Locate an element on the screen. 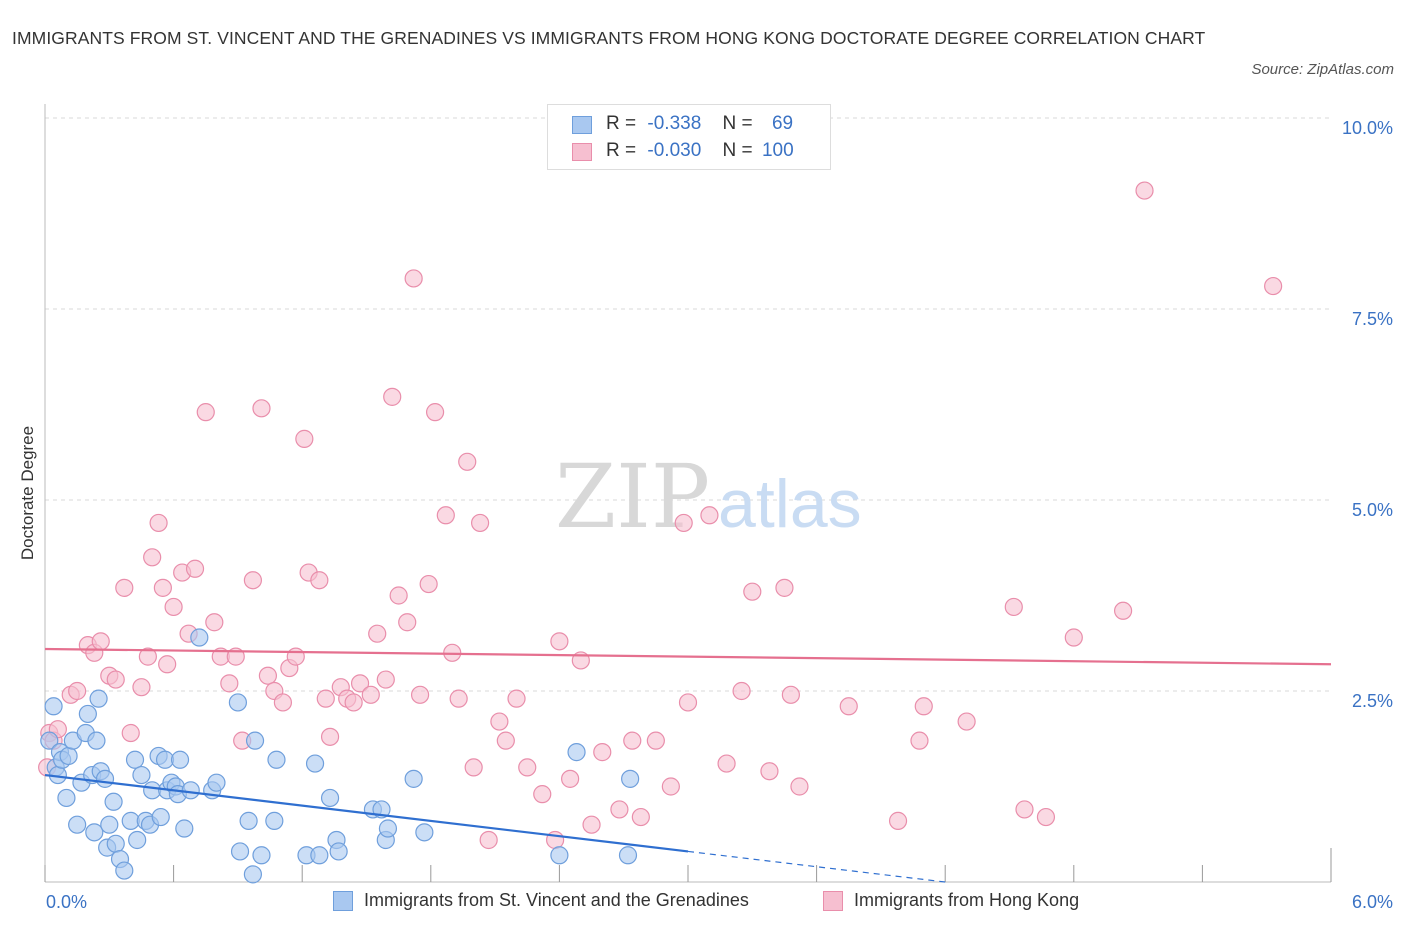 This screenshot has width=1406, height=930. legend-n-value: 100 is located at coordinates (777, 150).